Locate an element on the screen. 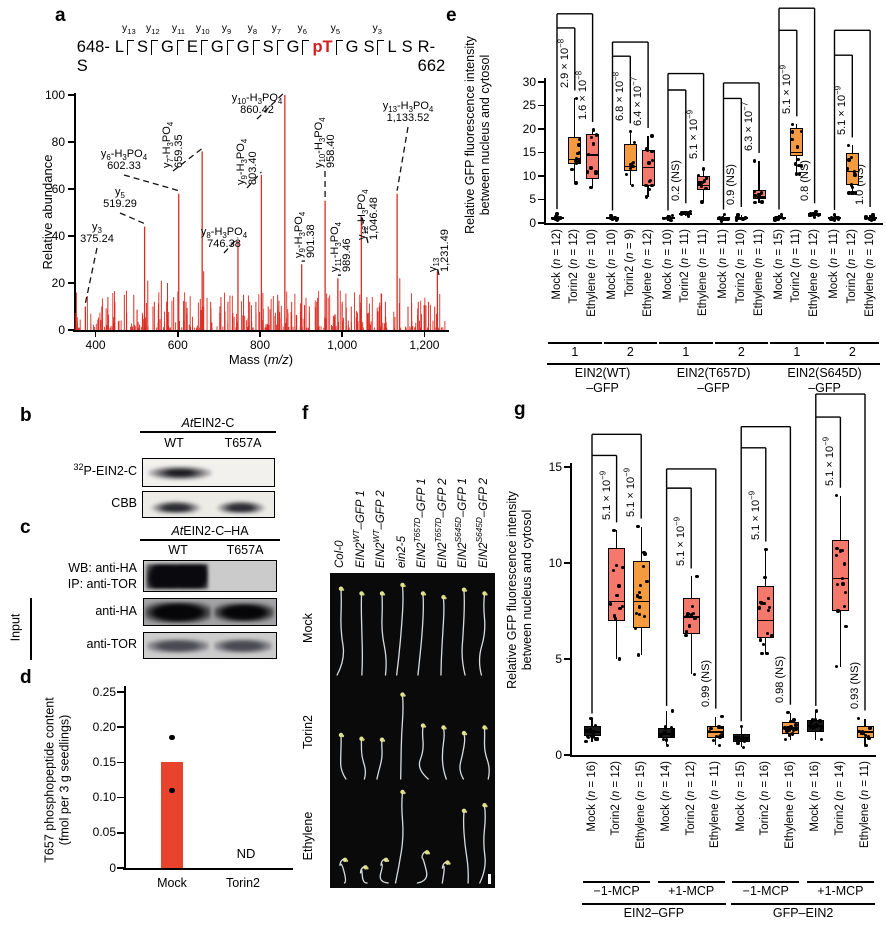 This screenshot has width=886, height=929. peak-label: y13-H3PO4 1,133.52 is located at coordinates (408, 112).